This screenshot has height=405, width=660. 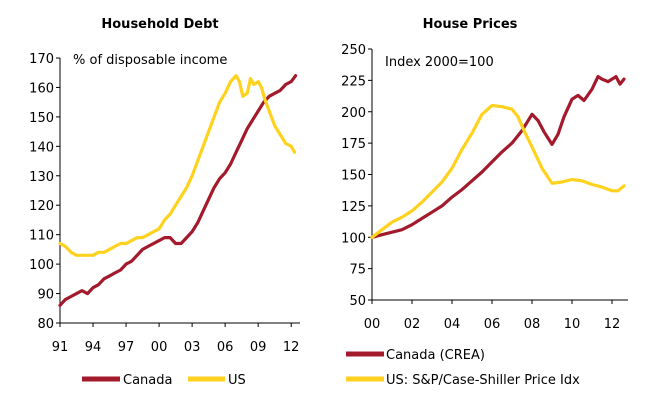 I want to click on legend-label-canada: Canada, so click(x=147, y=380).